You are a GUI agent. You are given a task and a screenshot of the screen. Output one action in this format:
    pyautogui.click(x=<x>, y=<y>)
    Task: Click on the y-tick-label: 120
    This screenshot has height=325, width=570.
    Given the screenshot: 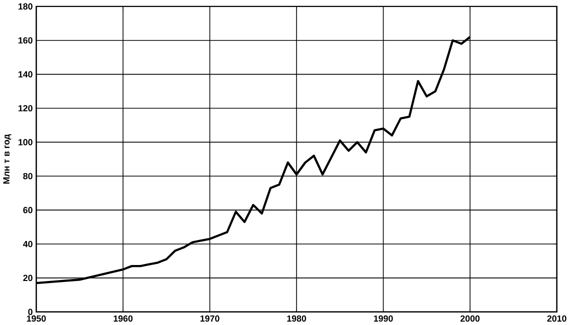 What is the action you would take?
    pyautogui.click(x=25, y=108)
    